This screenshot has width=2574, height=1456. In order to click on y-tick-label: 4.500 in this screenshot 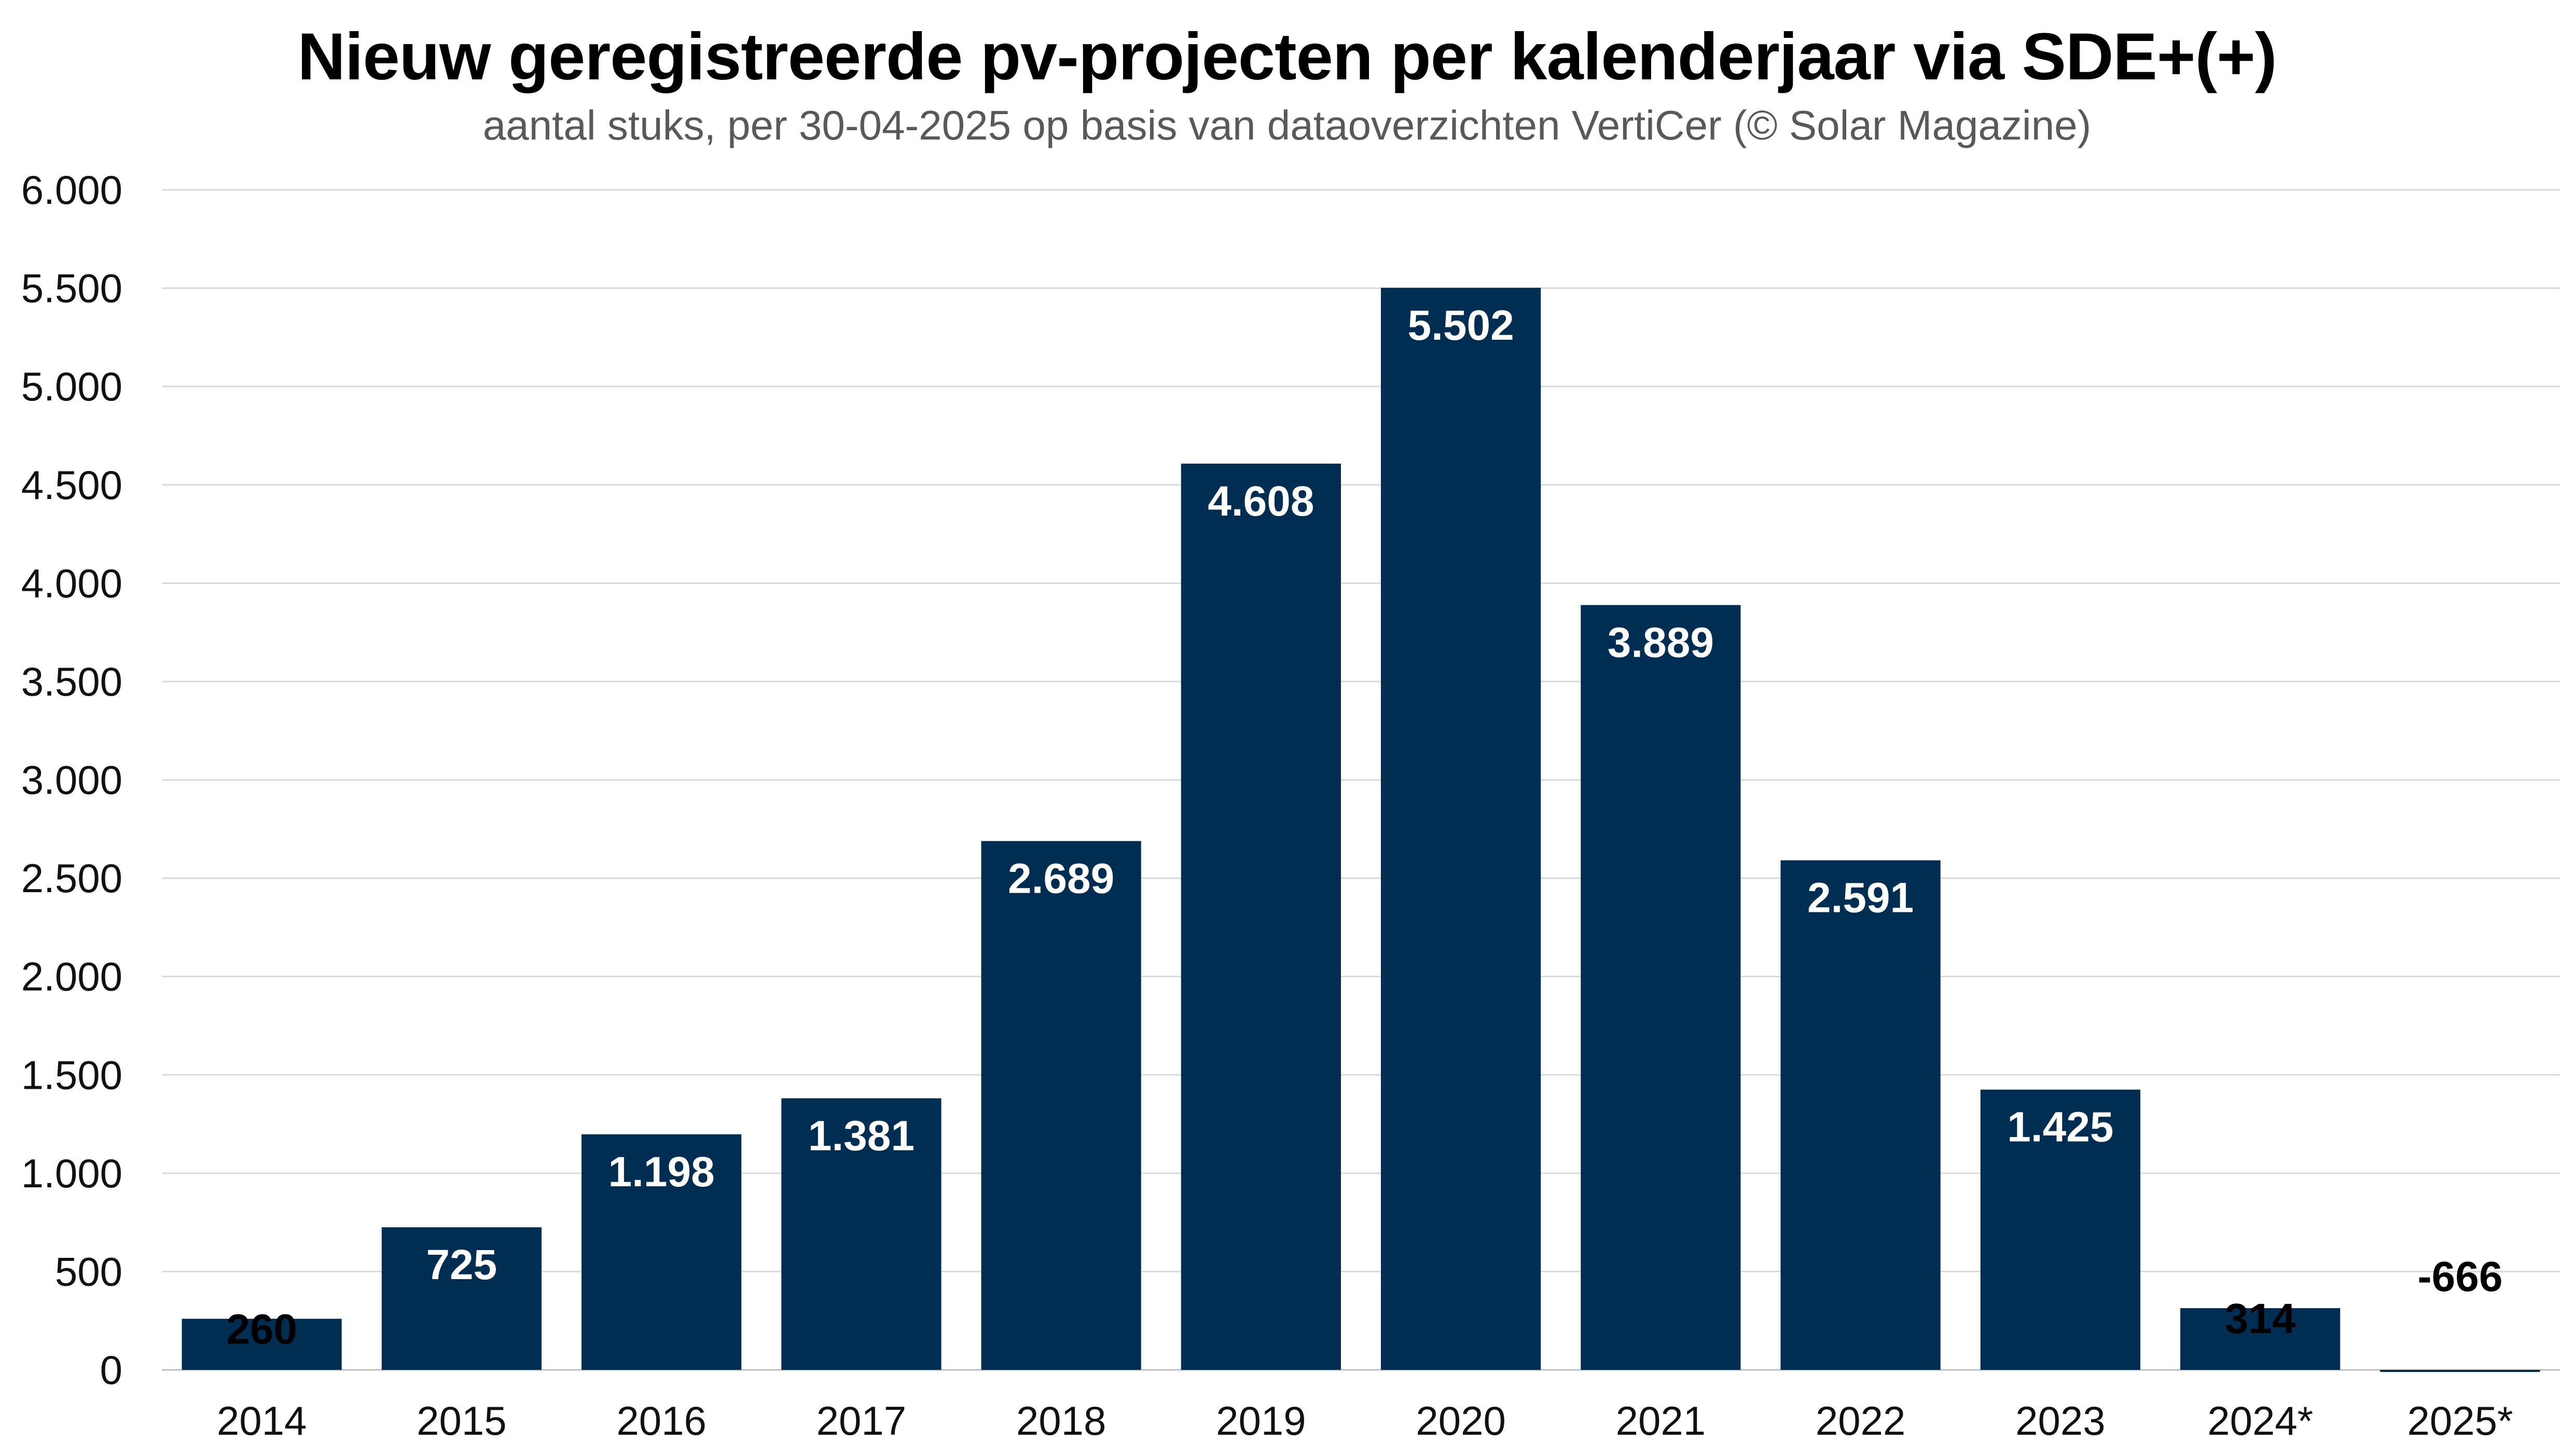, I will do `click(71, 485)`.